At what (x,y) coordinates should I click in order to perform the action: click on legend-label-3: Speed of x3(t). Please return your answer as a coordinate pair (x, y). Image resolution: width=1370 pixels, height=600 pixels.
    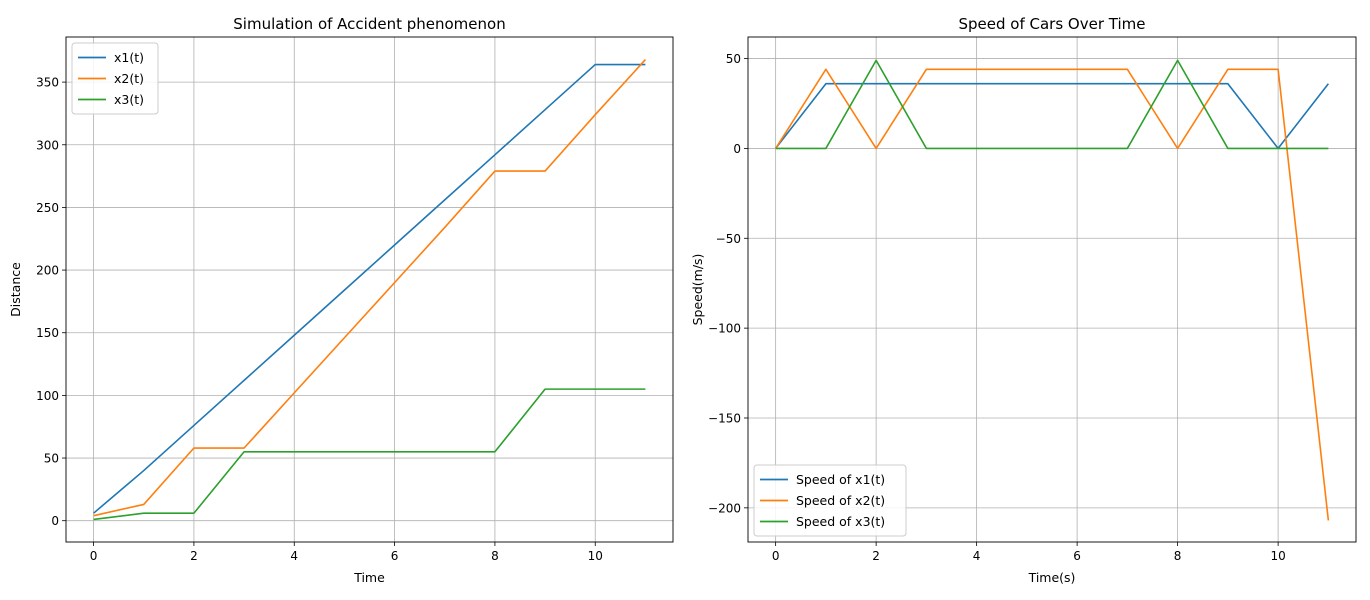
    Looking at the image, I should click on (840, 521).